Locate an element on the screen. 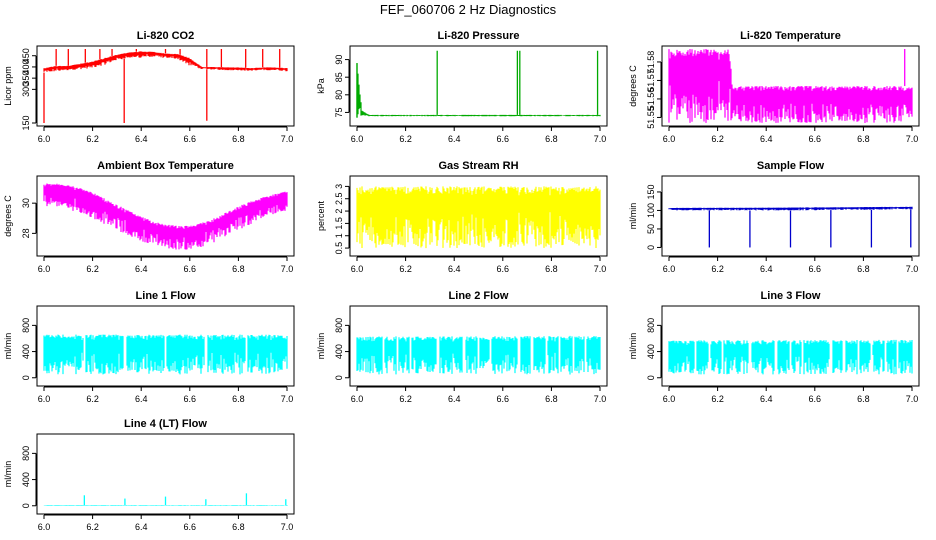  y-tick-label: 50 is located at coordinates (651, 229).